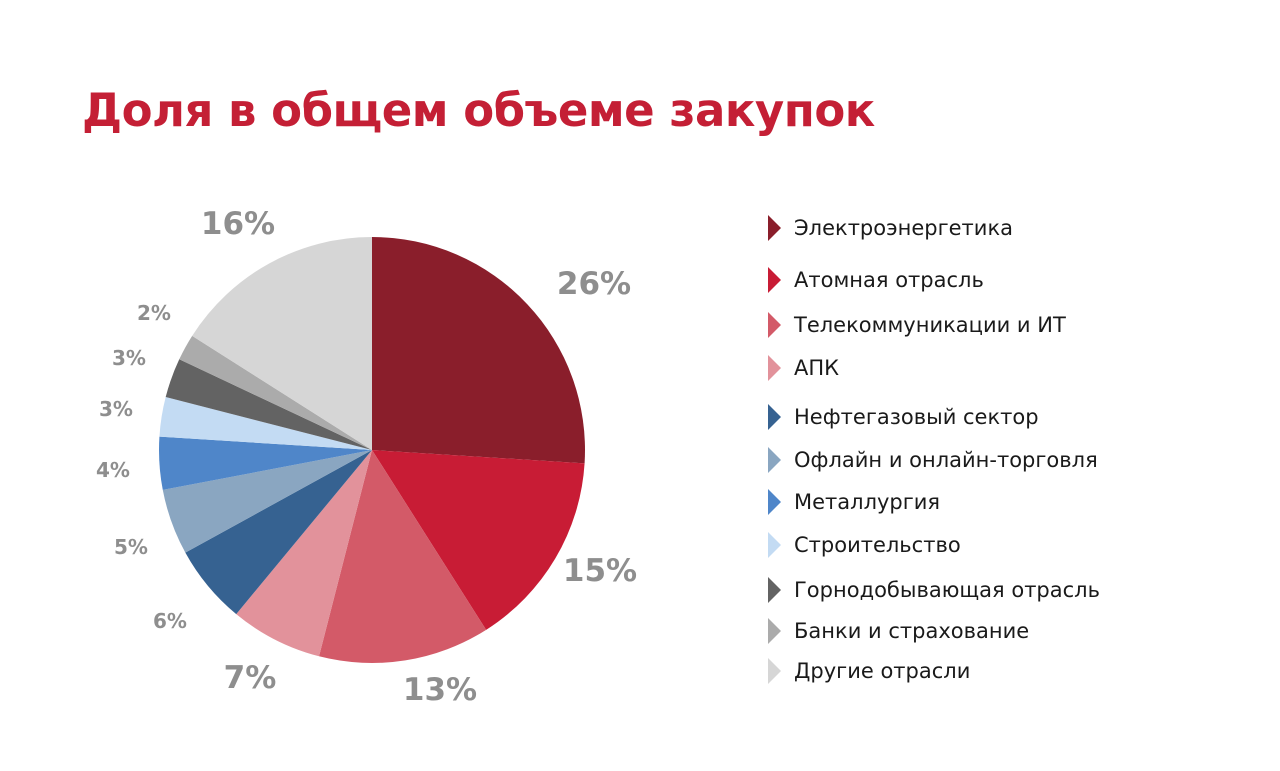  What do you see at coordinates (131, 547) in the screenshot?
I see `slice-percentage-label: 5%` at bounding box center [131, 547].